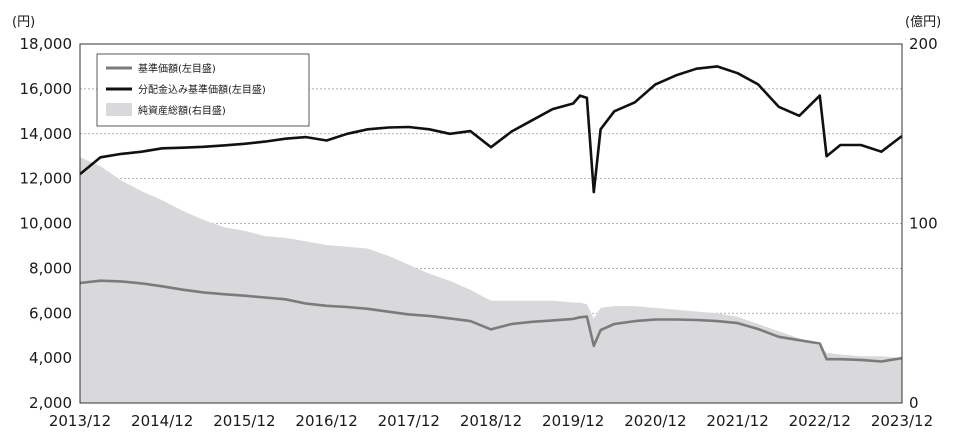 The image size is (962, 438). Describe the element at coordinates (182, 110) in the screenshot. I see `legend-label-net-assets: 純資産総額(右目盛)` at that location.